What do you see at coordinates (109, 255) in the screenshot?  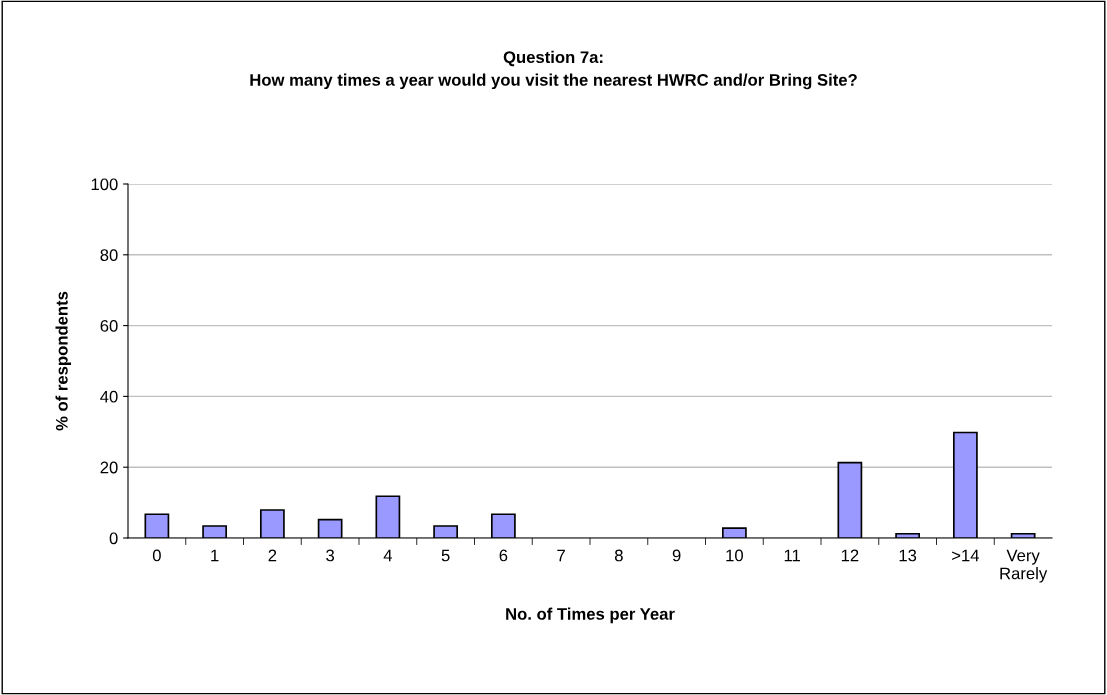 I see `y-tick-label: 80` at bounding box center [109, 255].